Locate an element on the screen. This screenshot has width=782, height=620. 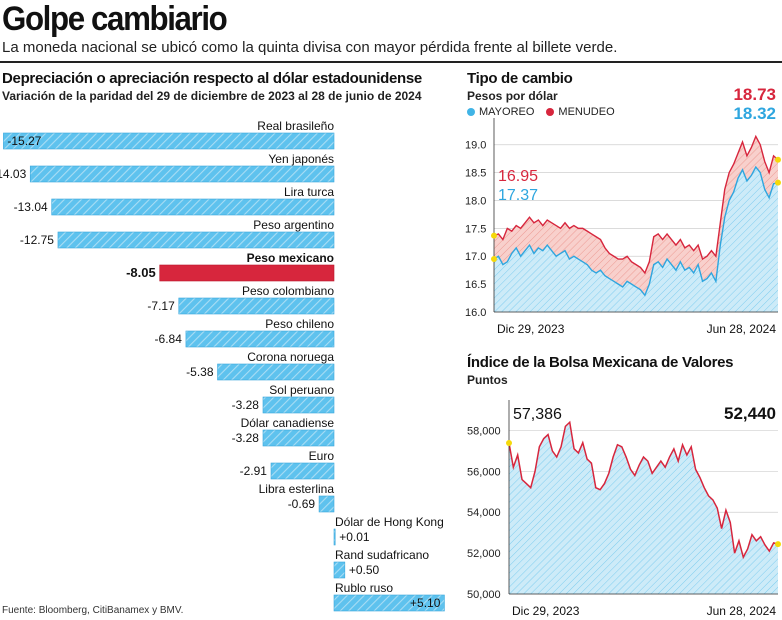
bar-category-label: Peso mexicano is located at coordinates (290, 258).